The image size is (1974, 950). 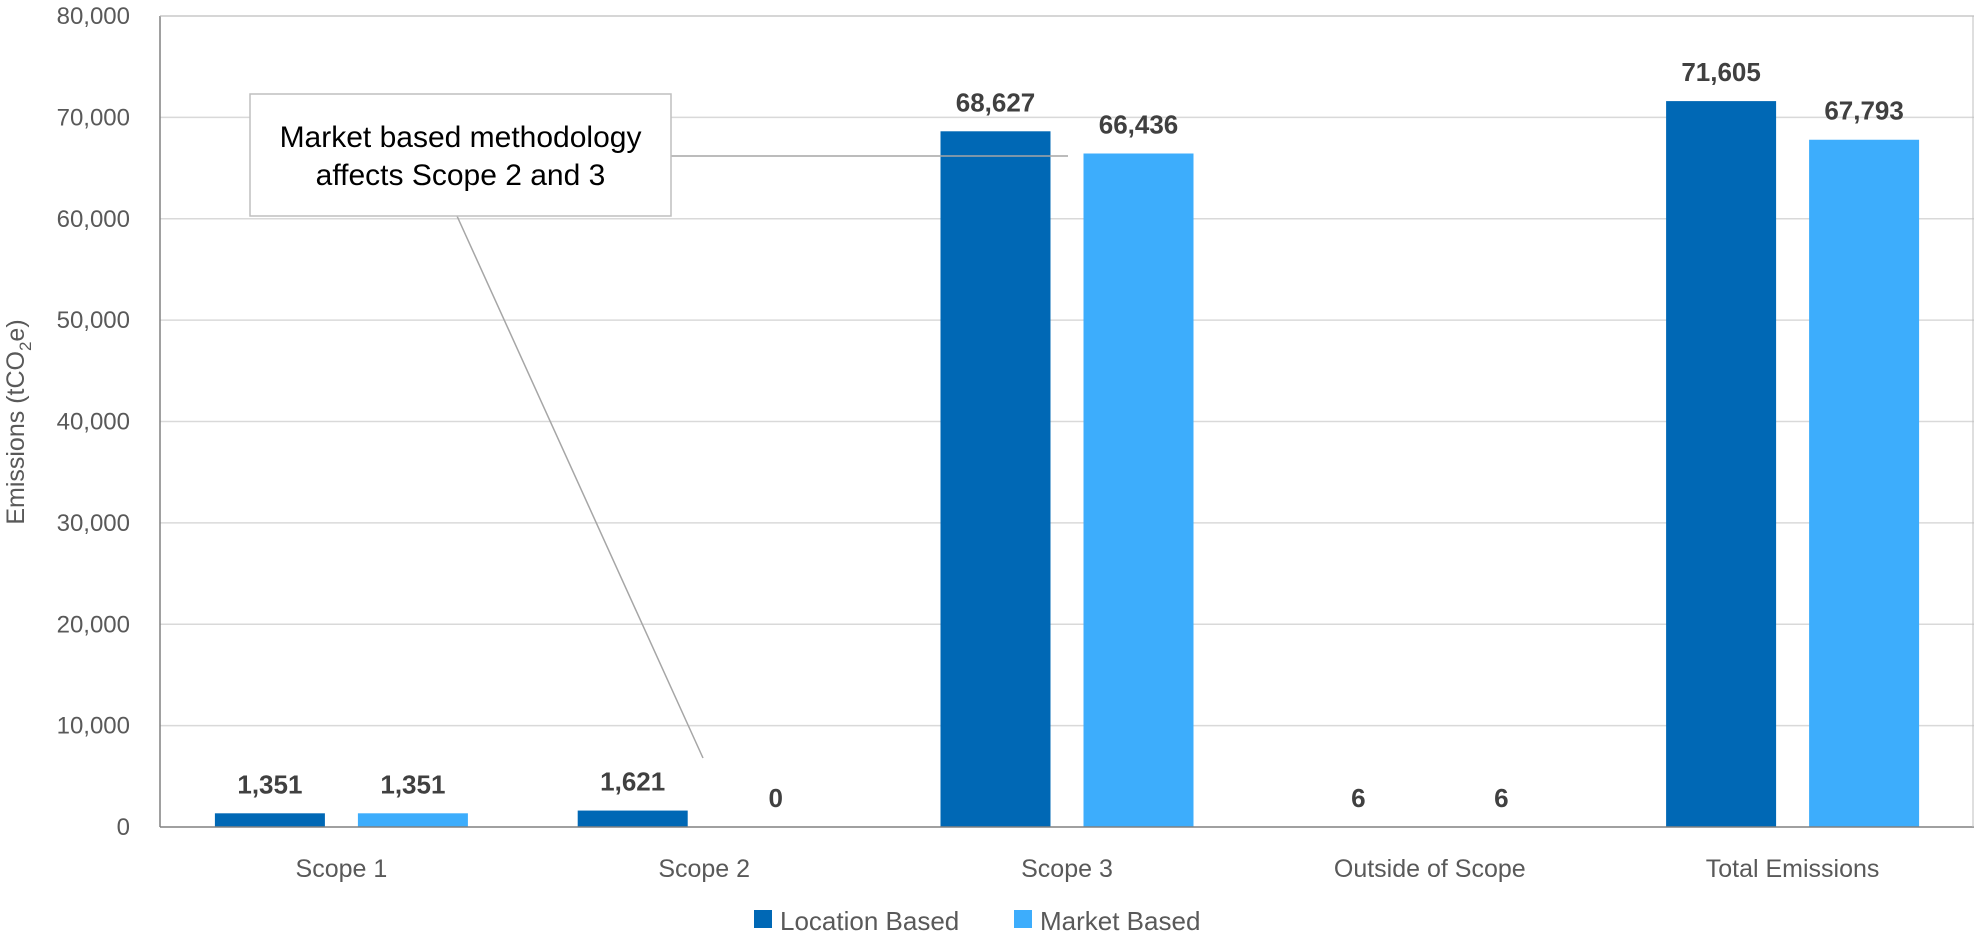 What do you see at coordinates (1139, 125) in the screenshot?
I see `data-label: 66,436` at bounding box center [1139, 125].